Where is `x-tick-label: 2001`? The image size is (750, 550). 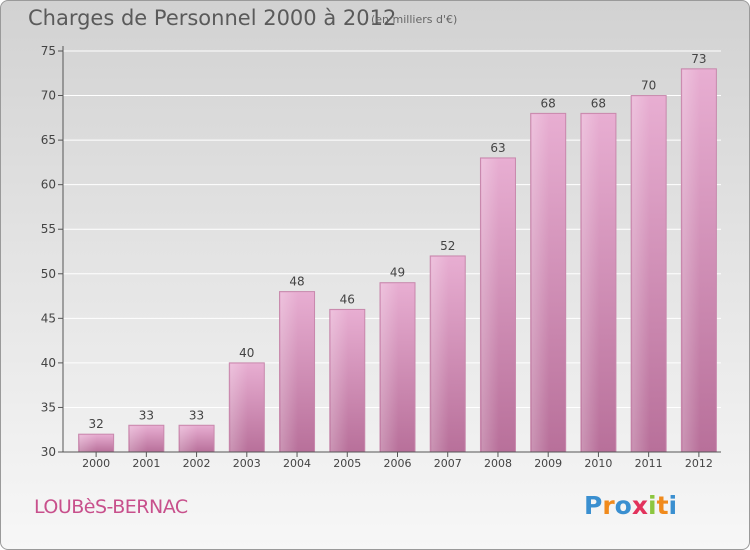
x-tick-label: 2001 is located at coordinates (146, 463).